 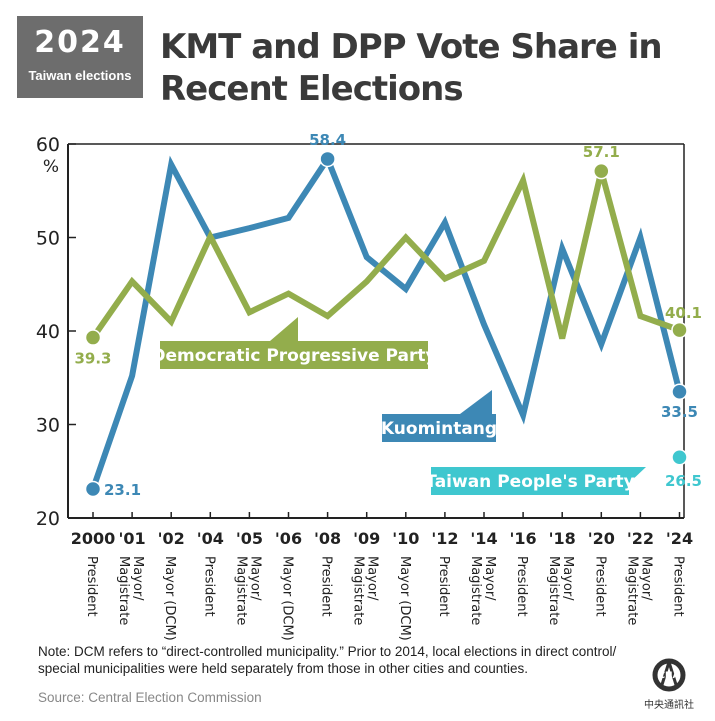 What do you see at coordinates (476, 402) in the screenshot?
I see `kmt-callout-pointer` at bounding box center [476, 402].